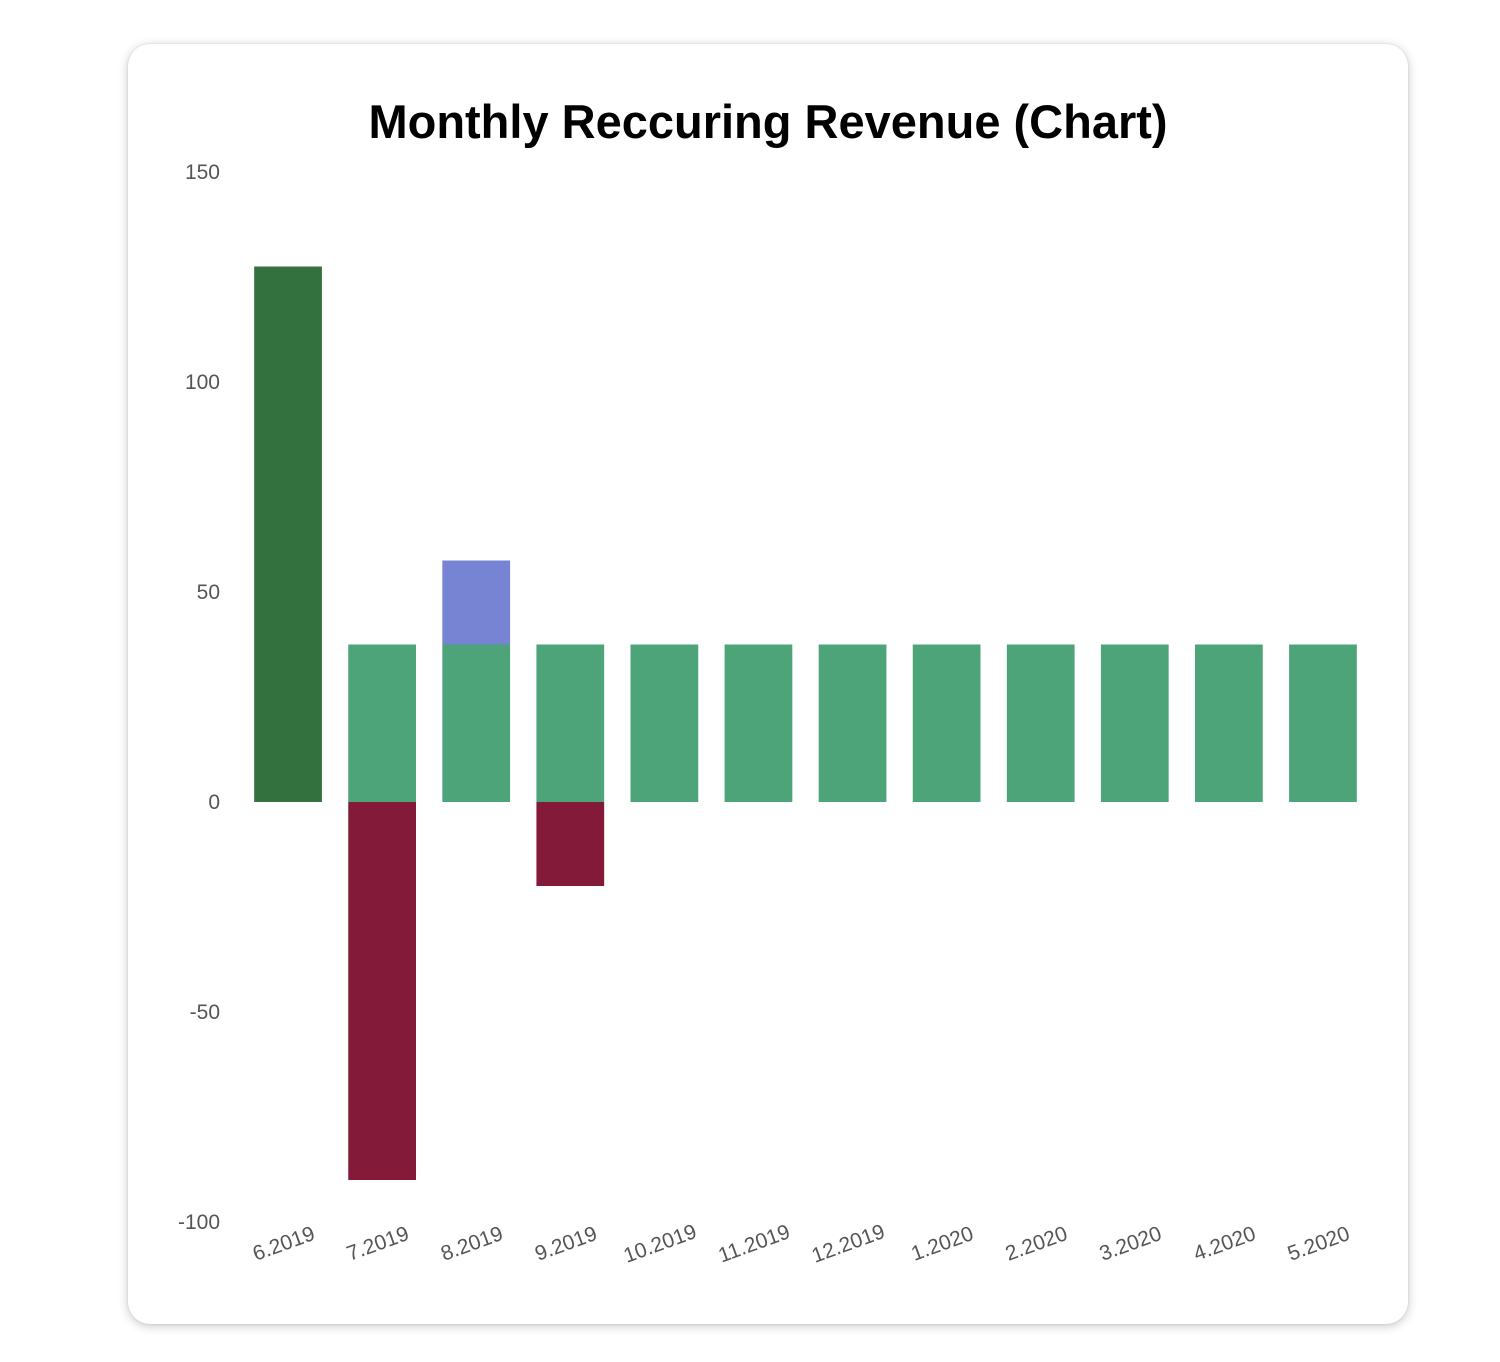 The image size is (1500, 1362). I want to click on bar-7.2019-series-1, so click(382, 723).